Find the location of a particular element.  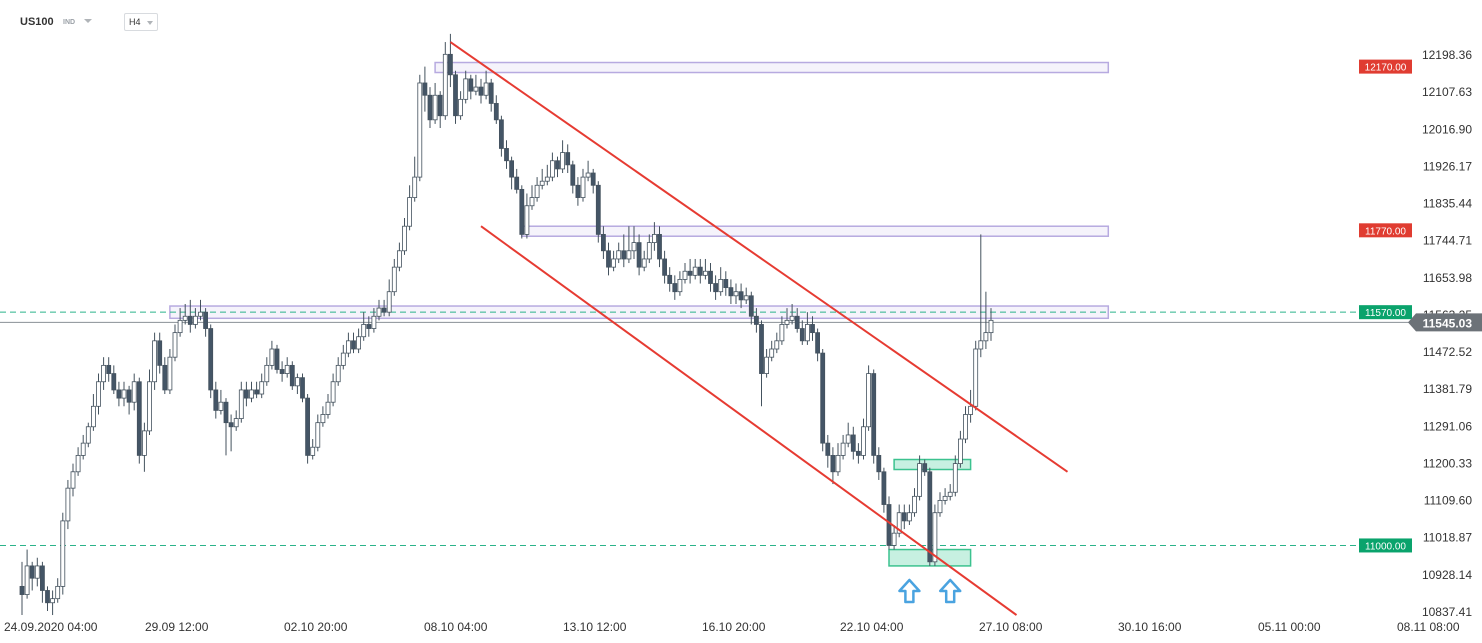

y-tick-label: 10928.14 is located at coordinates (1447, 575).